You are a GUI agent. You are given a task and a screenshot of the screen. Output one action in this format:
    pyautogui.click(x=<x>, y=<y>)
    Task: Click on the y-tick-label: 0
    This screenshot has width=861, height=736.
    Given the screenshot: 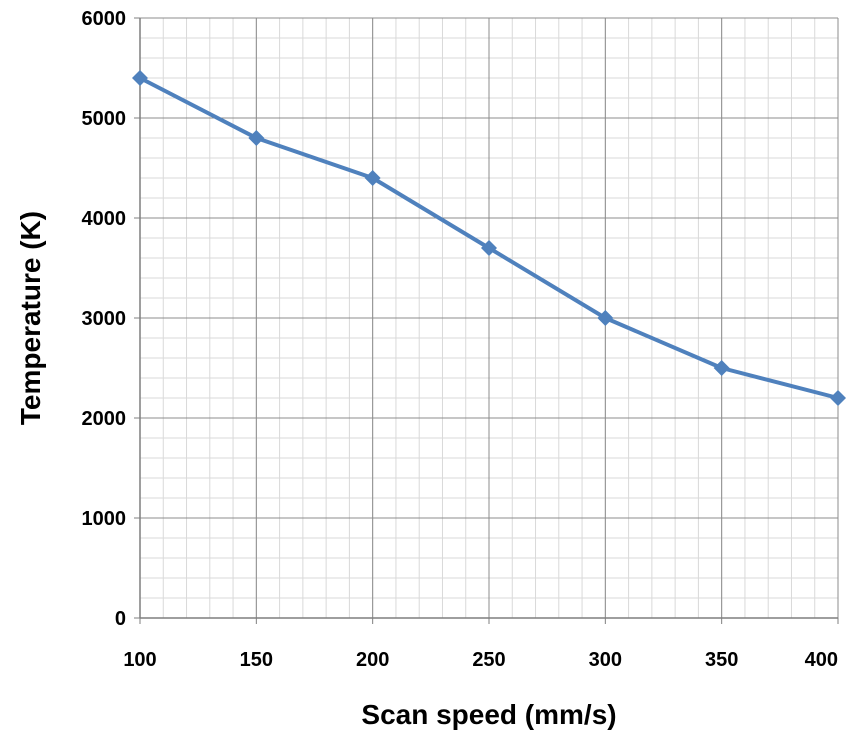 What is the action you would take?
    pyautogui.click(x=120, y=619)
    